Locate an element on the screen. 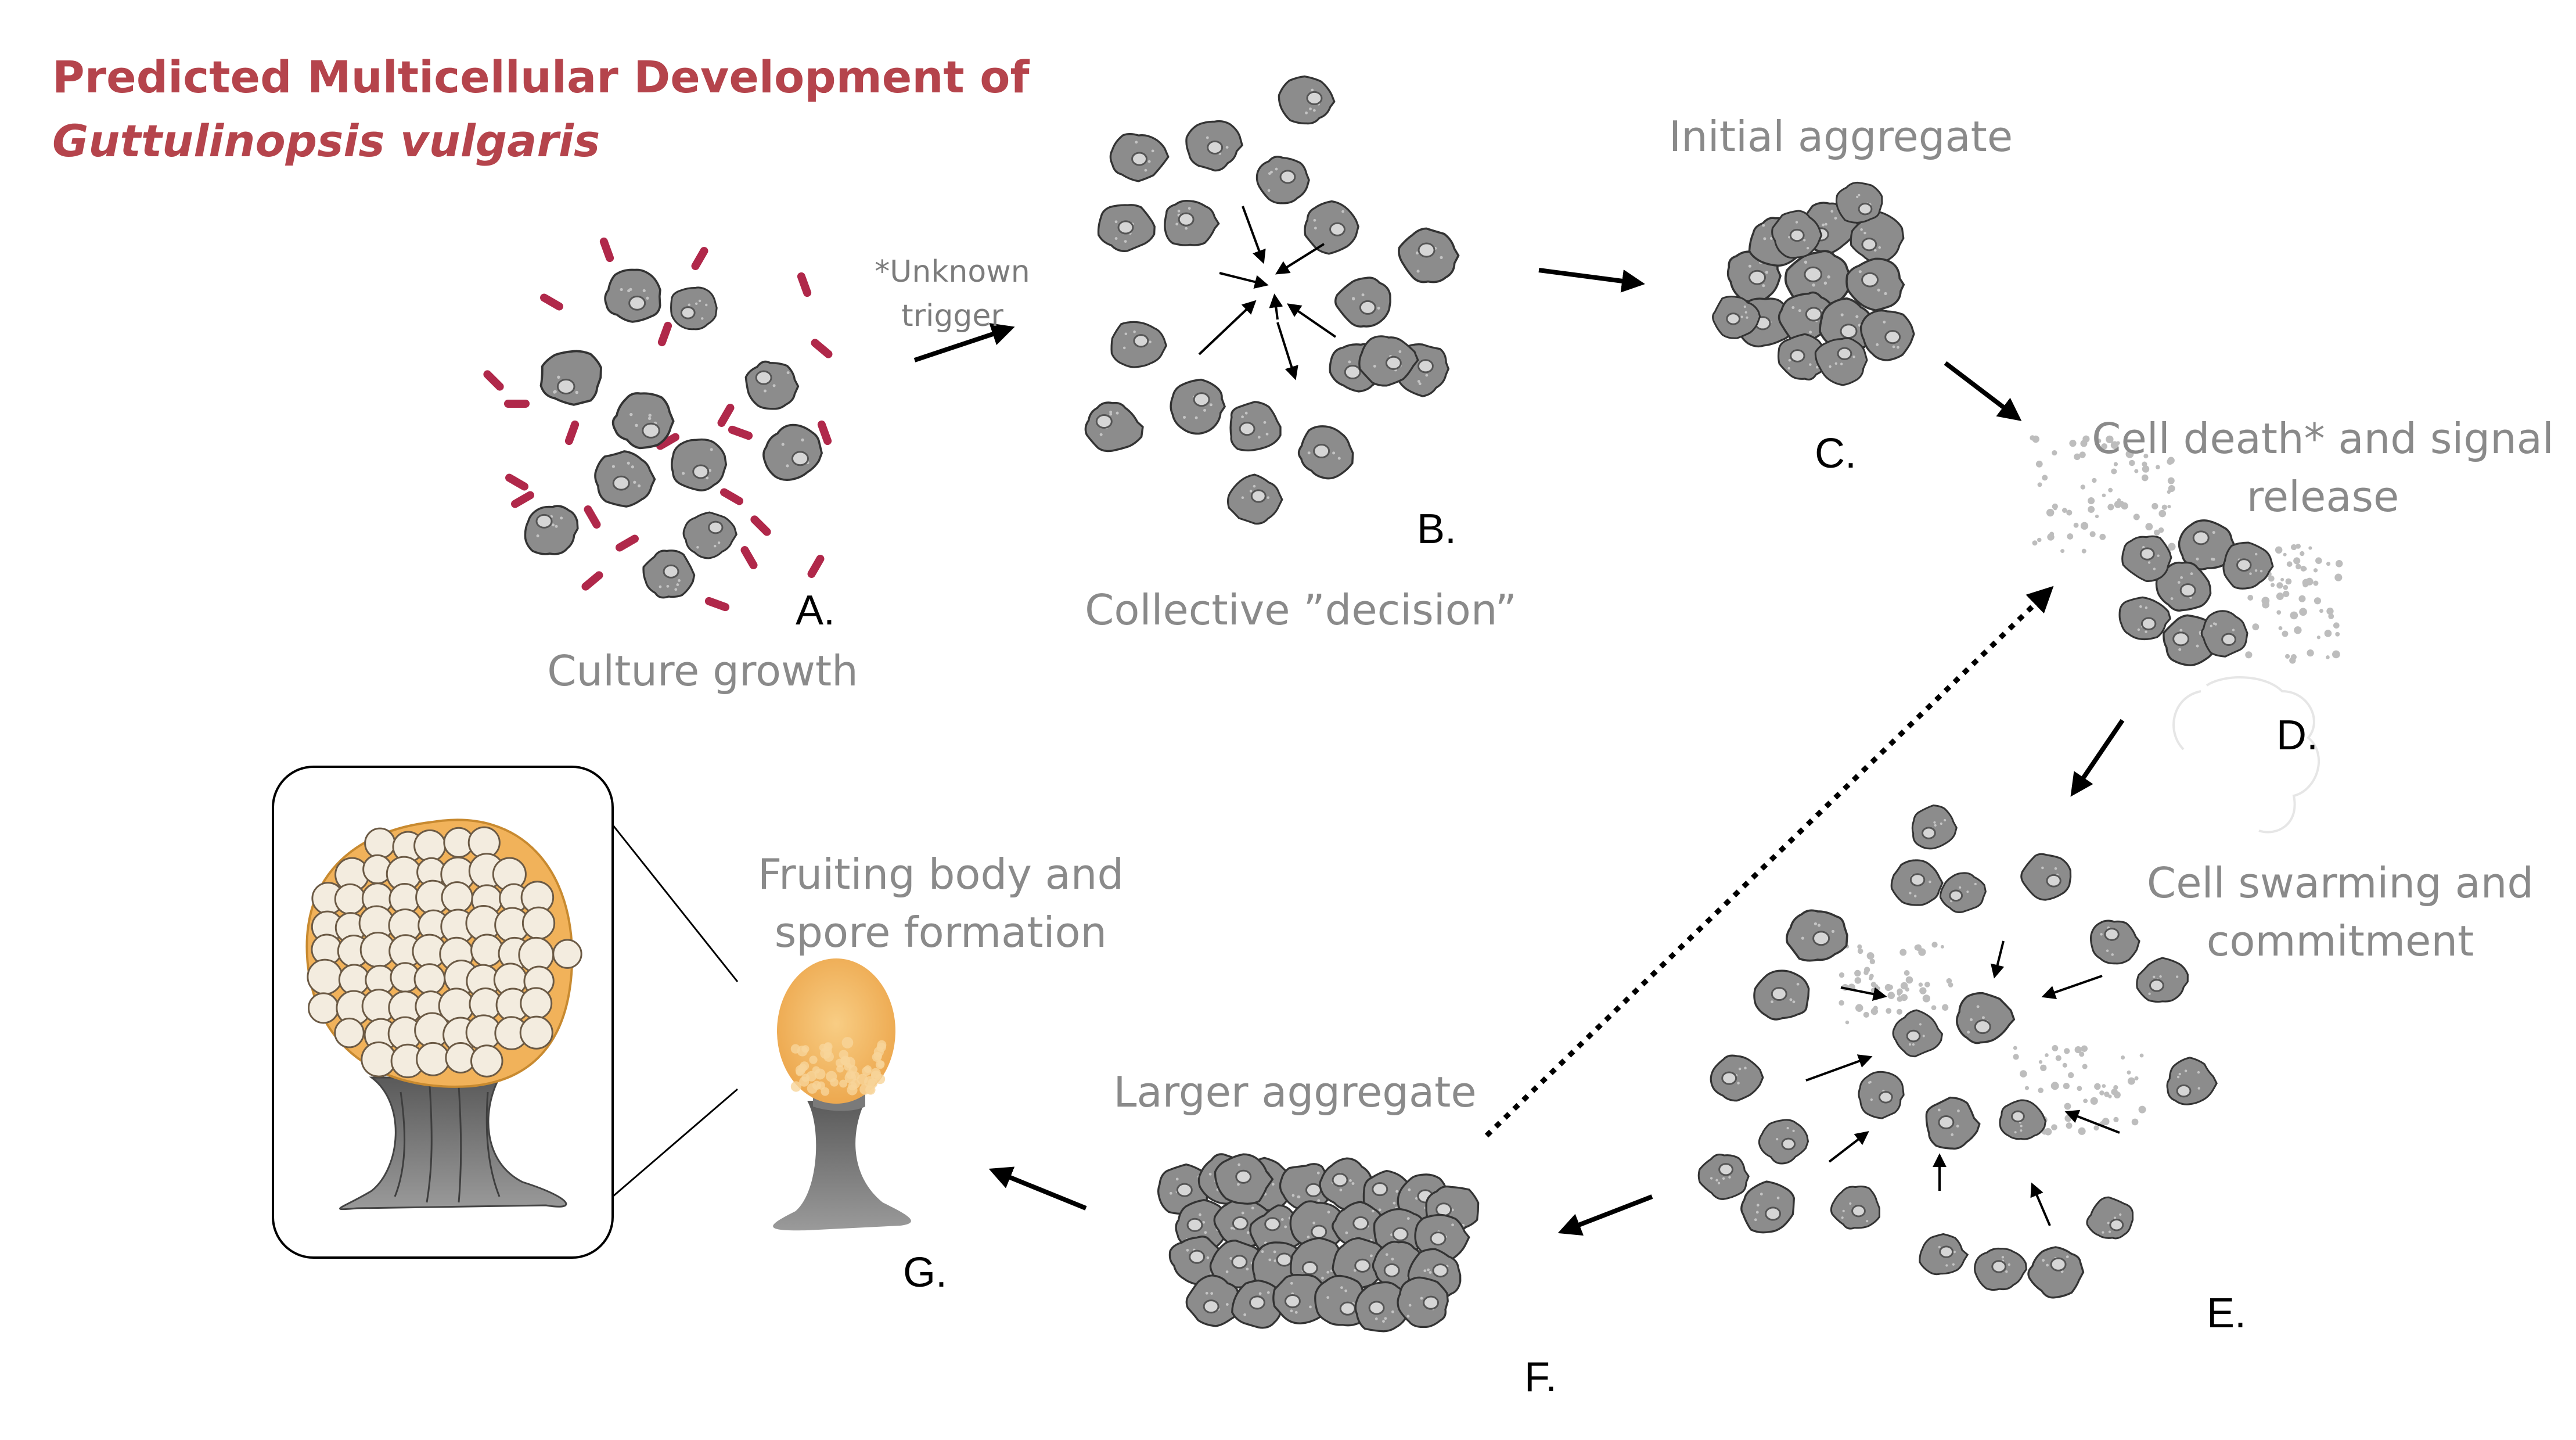  bacteria-group is located at coordinates (658, 424).